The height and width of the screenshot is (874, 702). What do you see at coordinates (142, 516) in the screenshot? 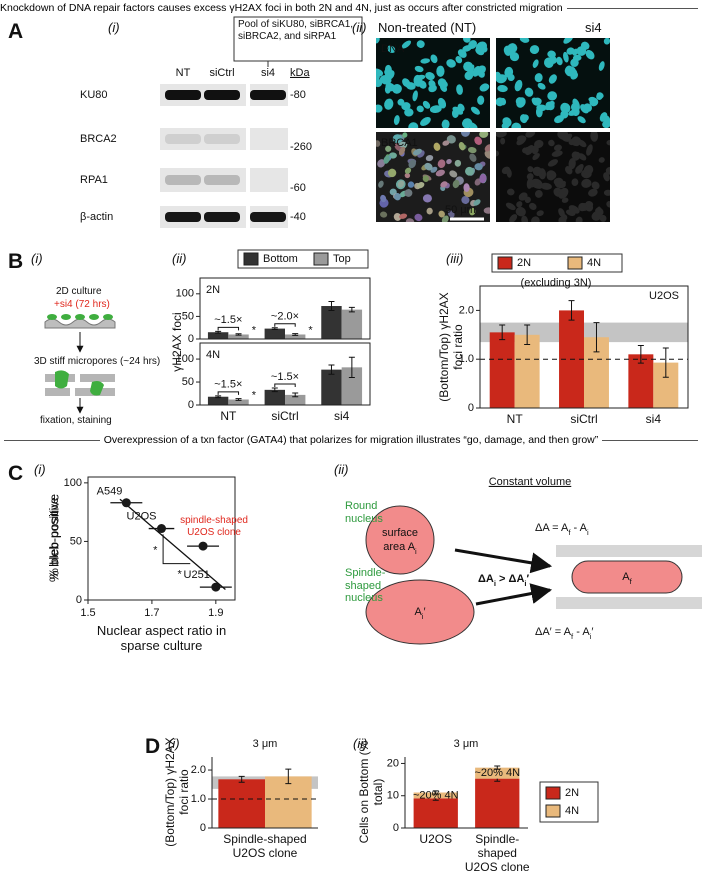
I see `point-label: U2OS` at bounding box center [142, 516].